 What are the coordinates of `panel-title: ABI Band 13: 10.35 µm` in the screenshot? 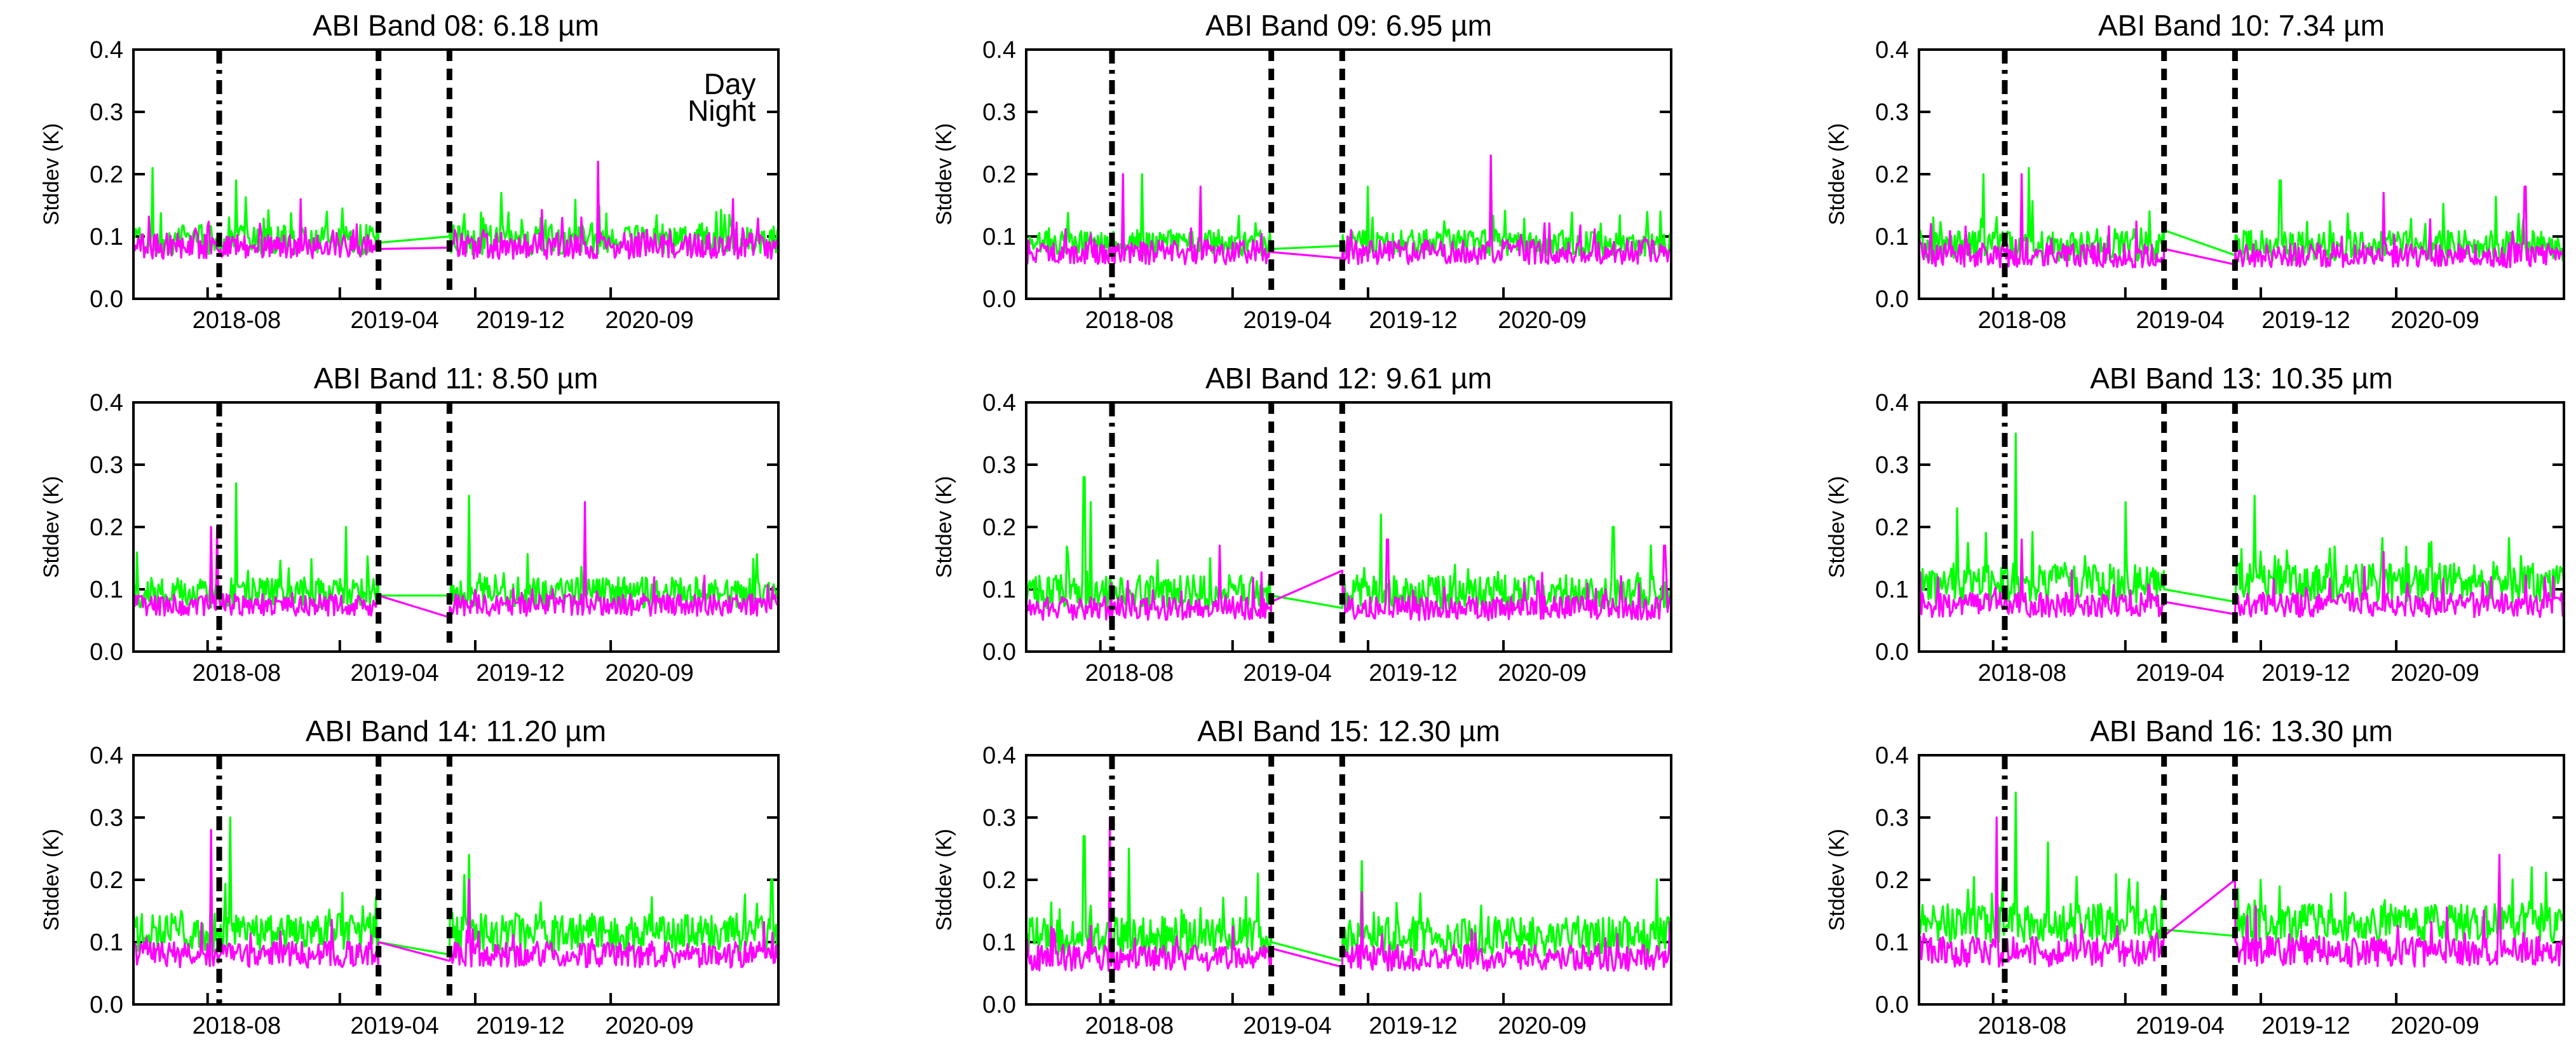 It's located at (2241, 378).